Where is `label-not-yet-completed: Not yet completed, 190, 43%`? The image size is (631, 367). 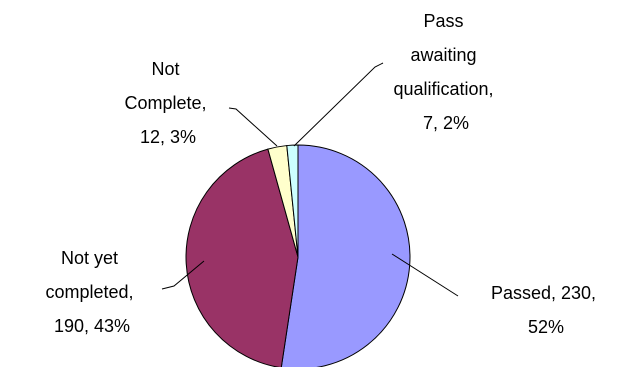 label-not-yet-completed: Not yet completed, 190, 43% is located at coordinates (91, 292).